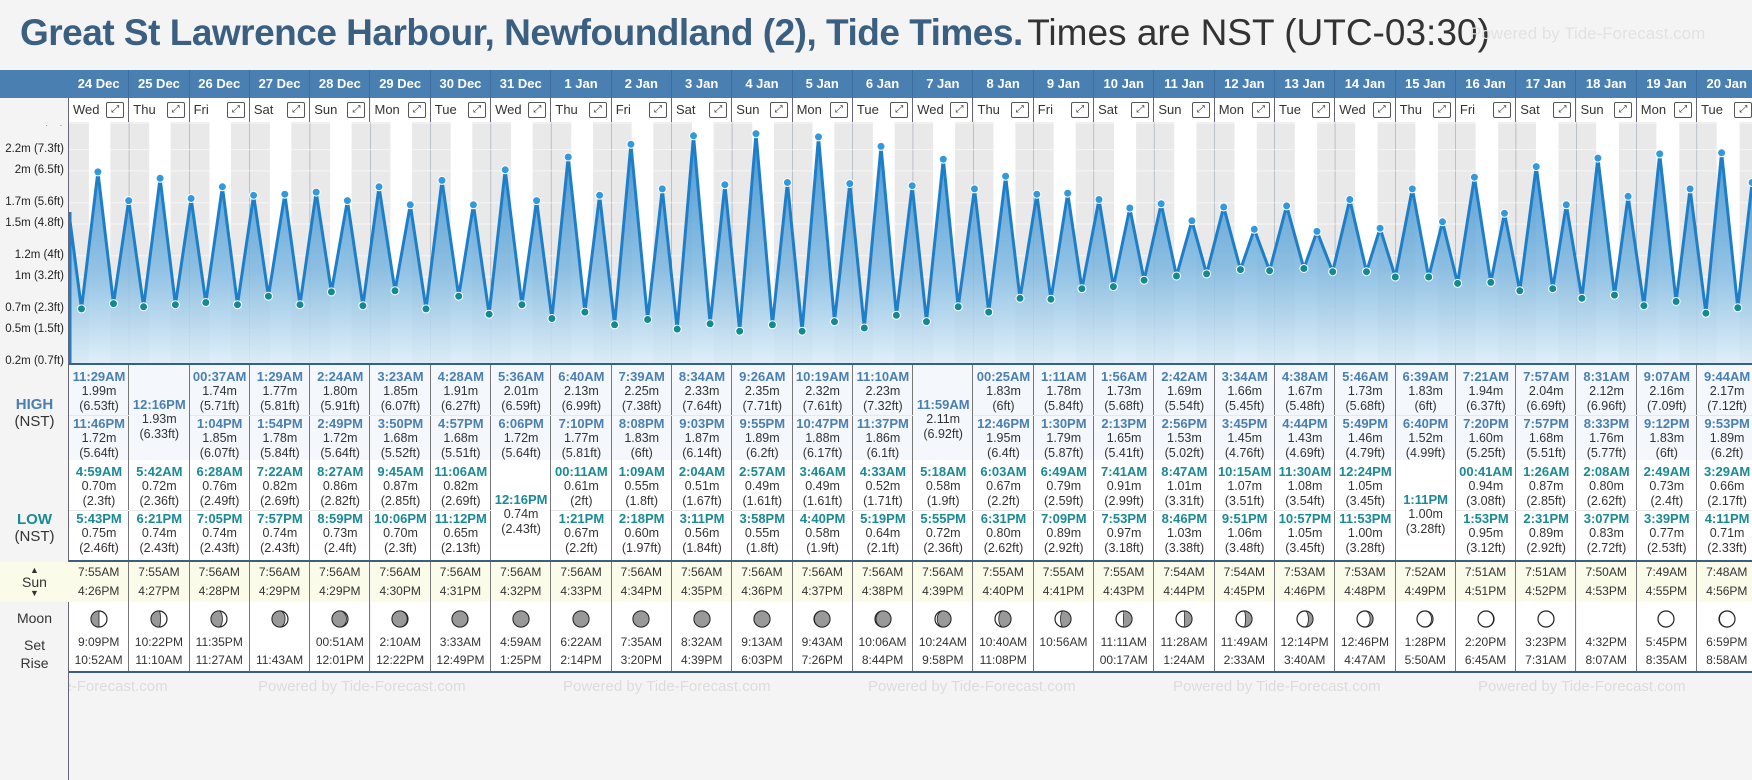 The height and width of the screenshot is (780, 1752). I want to click on low-tide-entry: 3:46AM 0.49m (1.61ft), so click(823, 486).